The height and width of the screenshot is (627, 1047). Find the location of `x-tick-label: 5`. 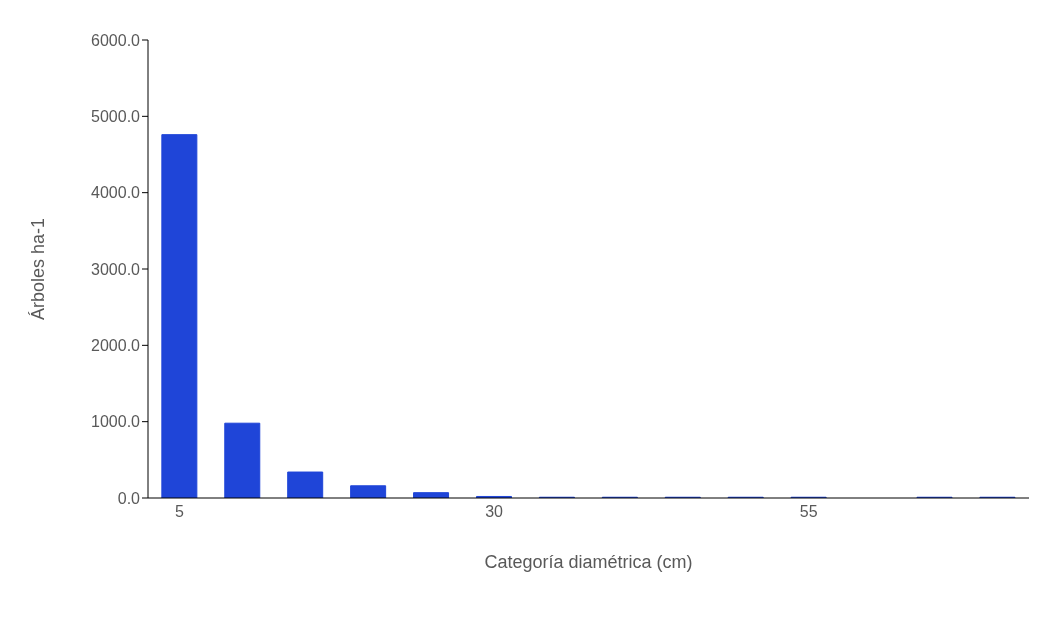

x-tick-label: 5 is located at coordinates (180, 512).